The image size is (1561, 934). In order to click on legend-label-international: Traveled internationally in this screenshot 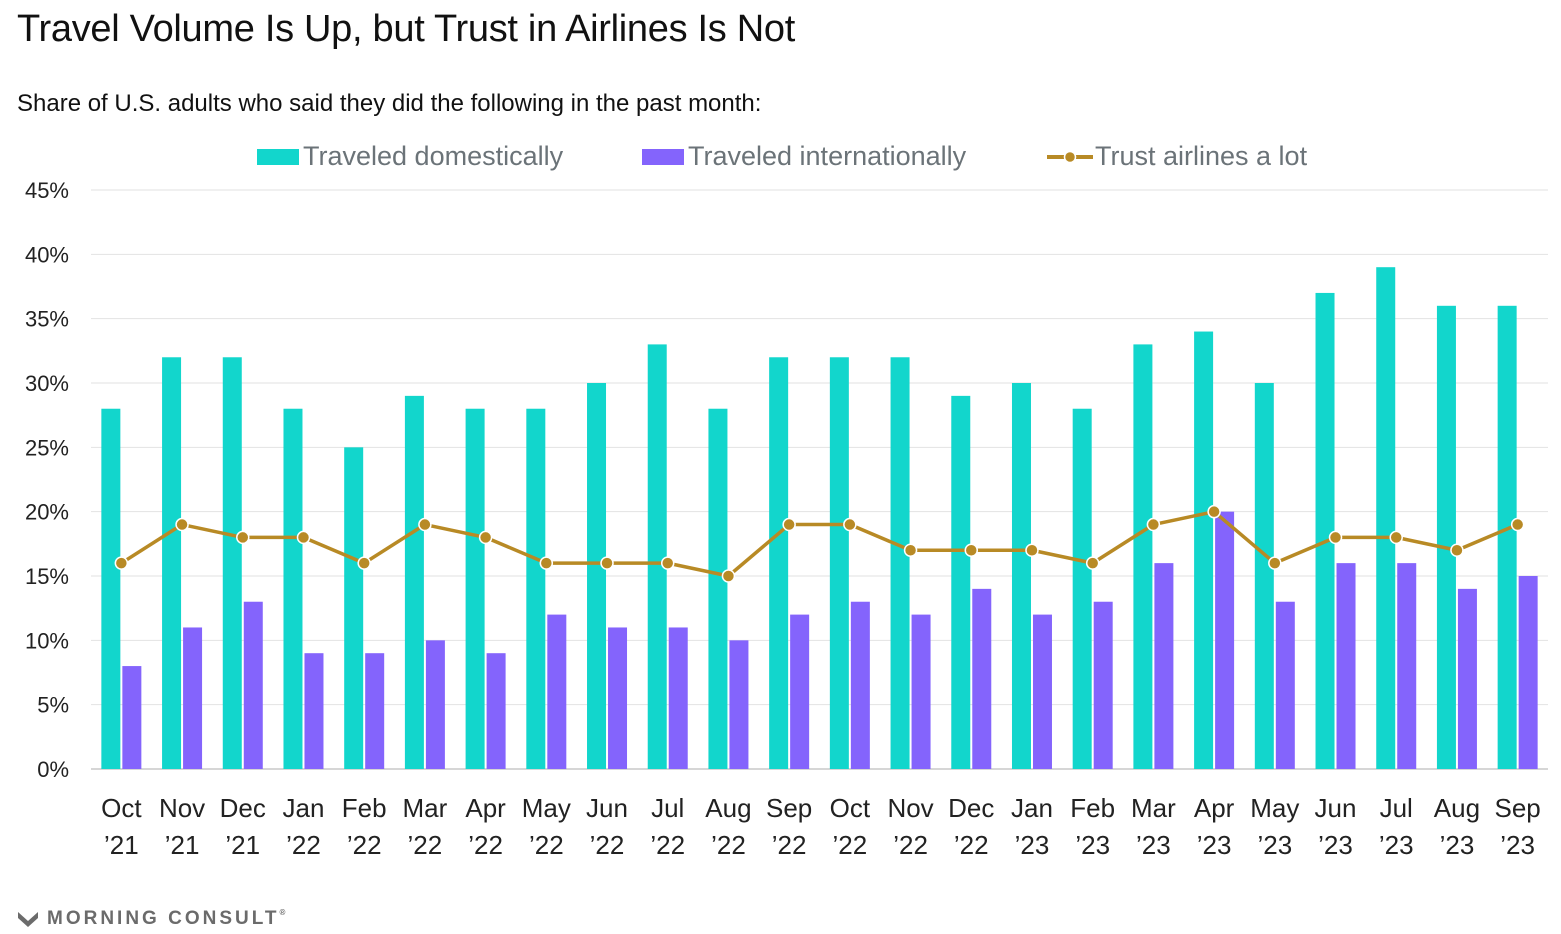, I will do `click(827, 156)`.